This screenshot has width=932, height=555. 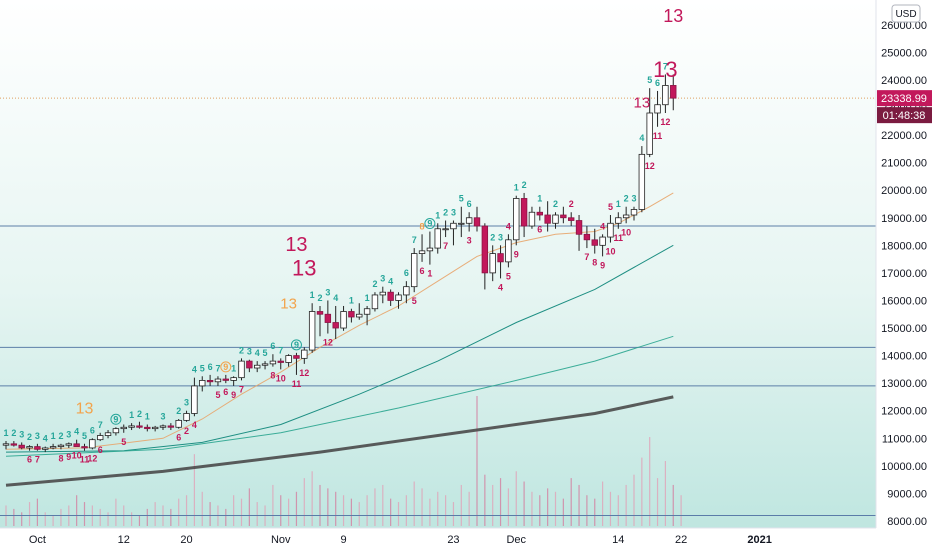 I want to click on time-axis-panel, so click(x=438, y=539).